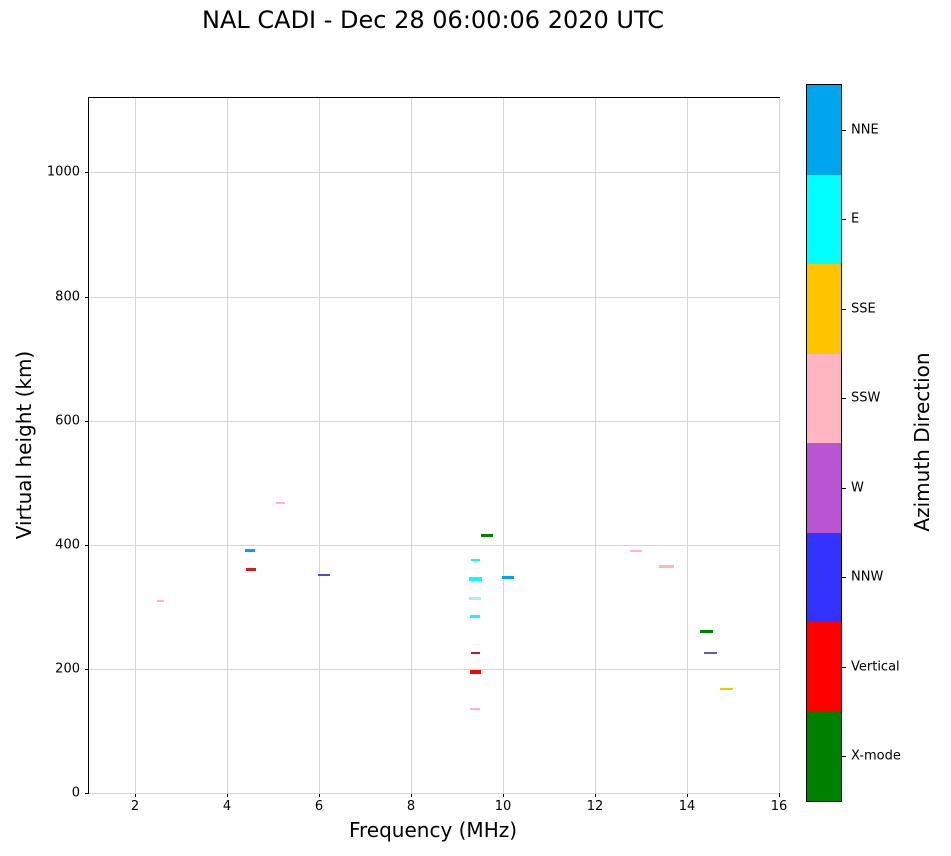  Describe the element at coordinates (24, 445) in the screenshot. I see `y-axis-label: Virtual height (km)` at that location.